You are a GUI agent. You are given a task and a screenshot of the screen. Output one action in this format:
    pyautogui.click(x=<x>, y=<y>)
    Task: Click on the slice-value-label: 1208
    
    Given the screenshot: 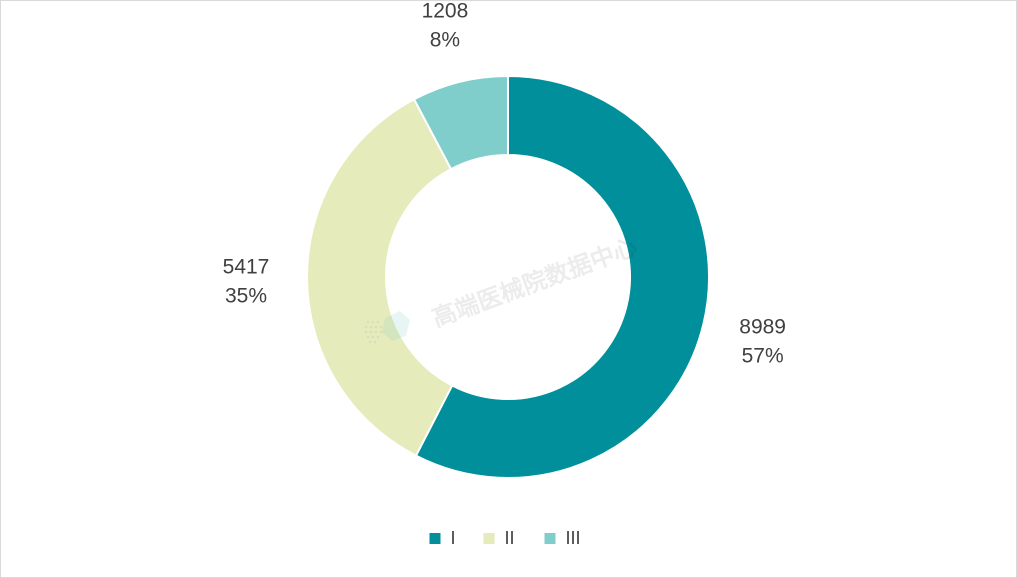 What is the action you would take?
    pyautogui.click(x=445, y=11)
    